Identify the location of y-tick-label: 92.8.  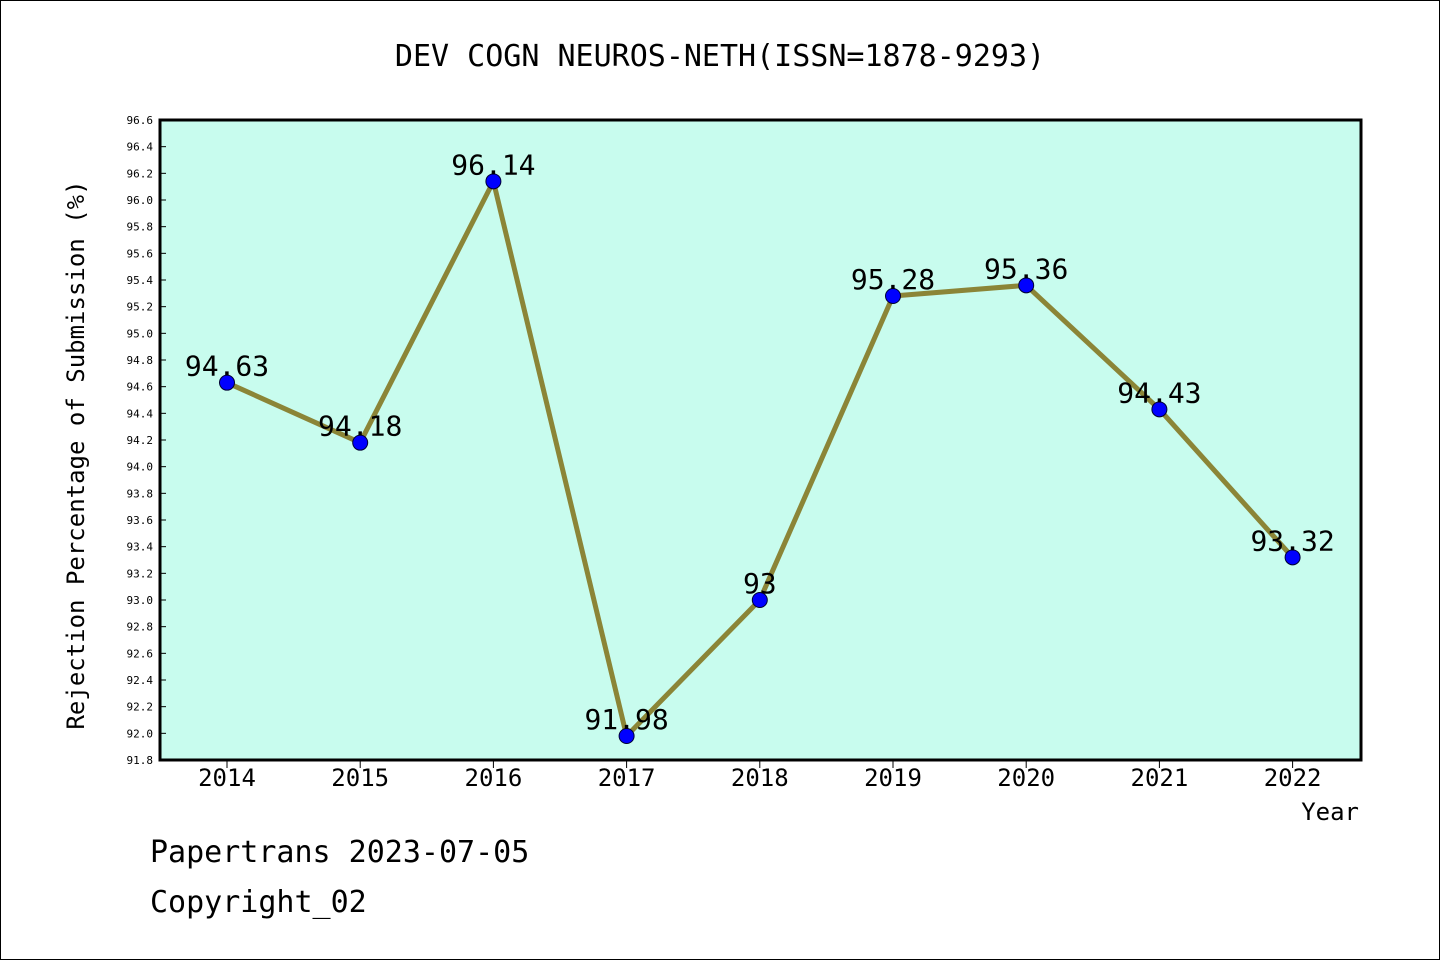
(140, 627).